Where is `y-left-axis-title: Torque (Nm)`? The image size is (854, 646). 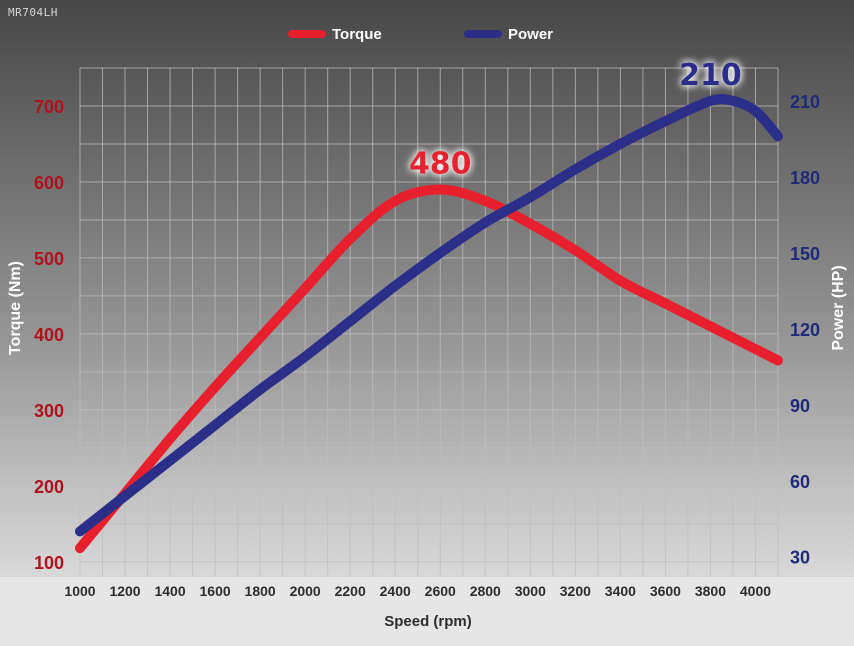
y-left-axis-title: Torque (Nm) is located at coordinates (15, 308).